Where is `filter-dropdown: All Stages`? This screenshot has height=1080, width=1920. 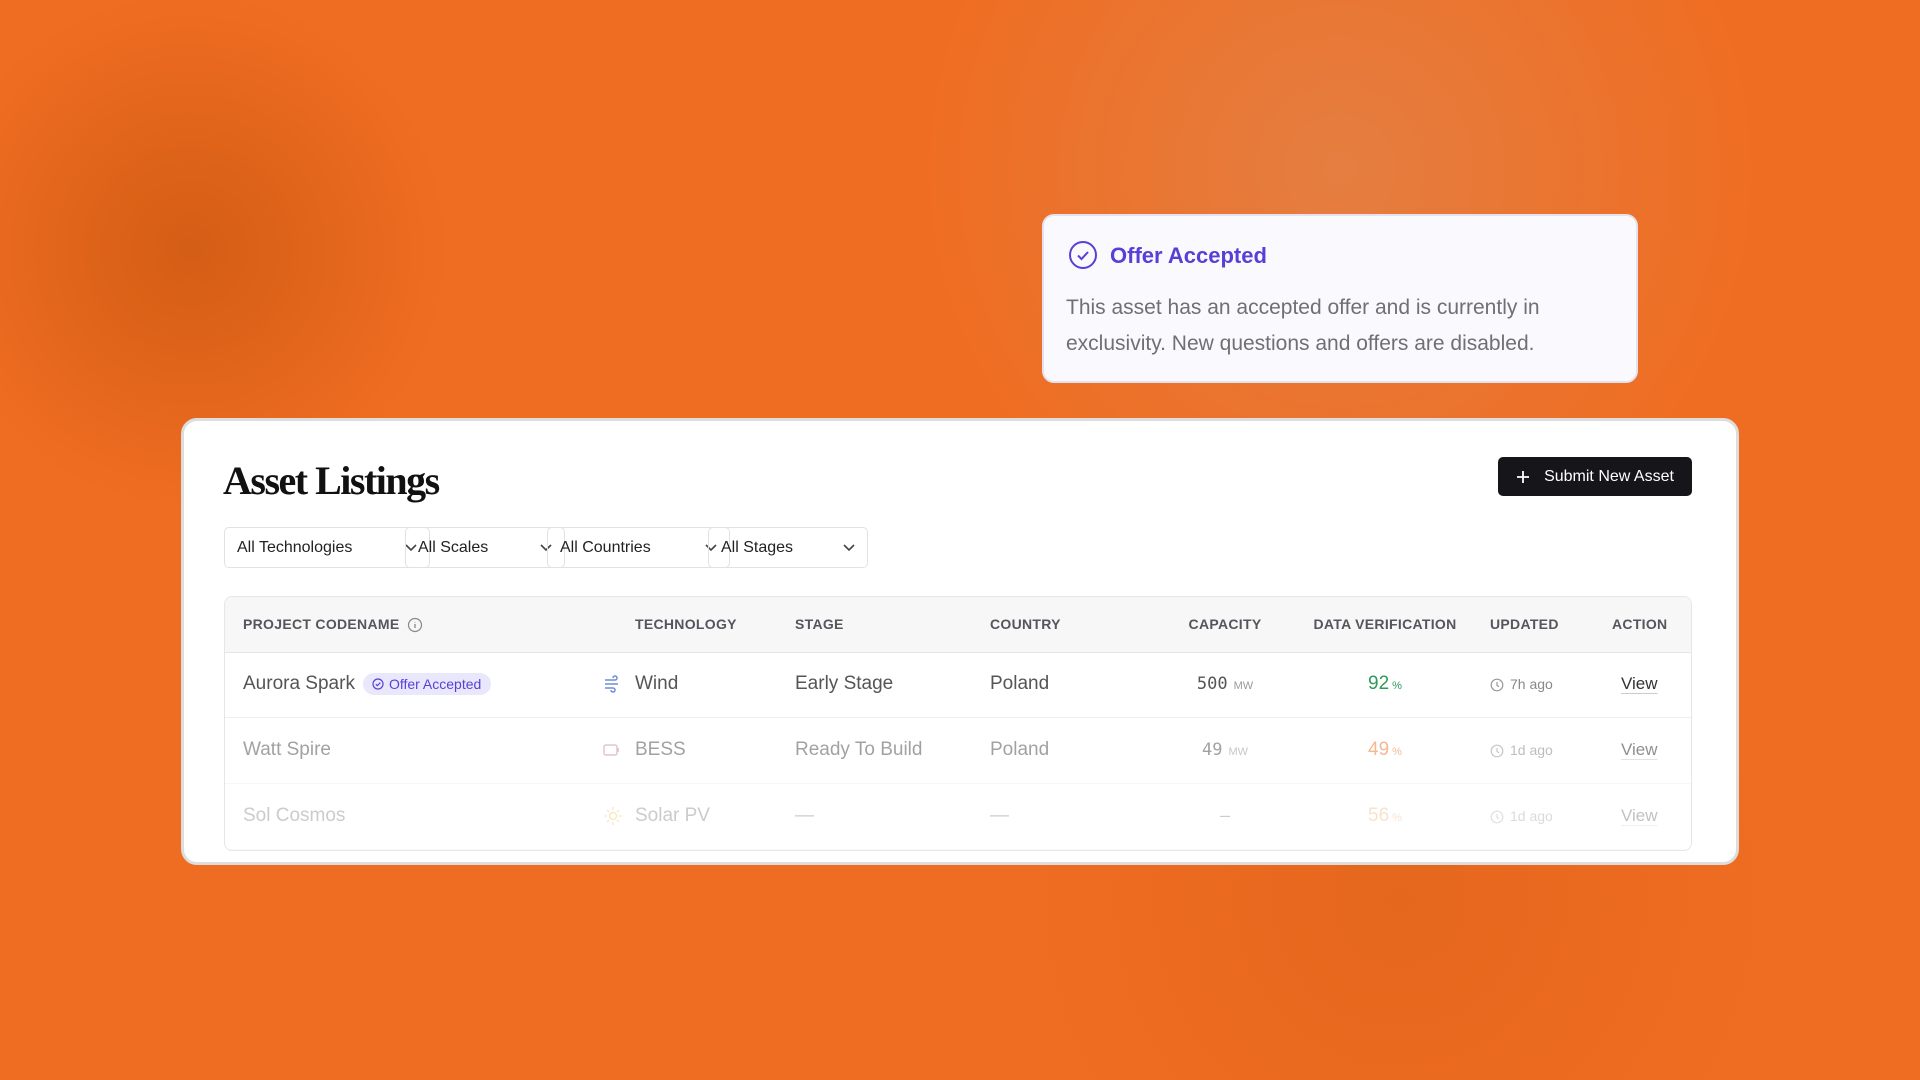
filter-dropdown: All Stages is located at coordinates (788, 547).